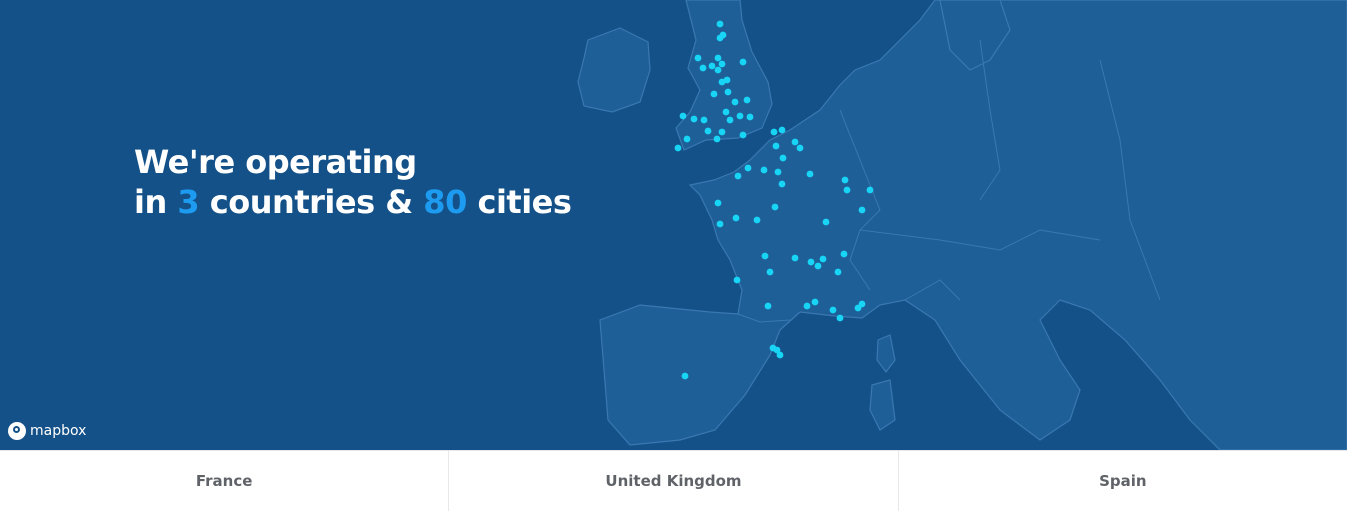  Describe the element at coordinates (860, 200) in the screenshot. I see `border-fr-de` at that location.